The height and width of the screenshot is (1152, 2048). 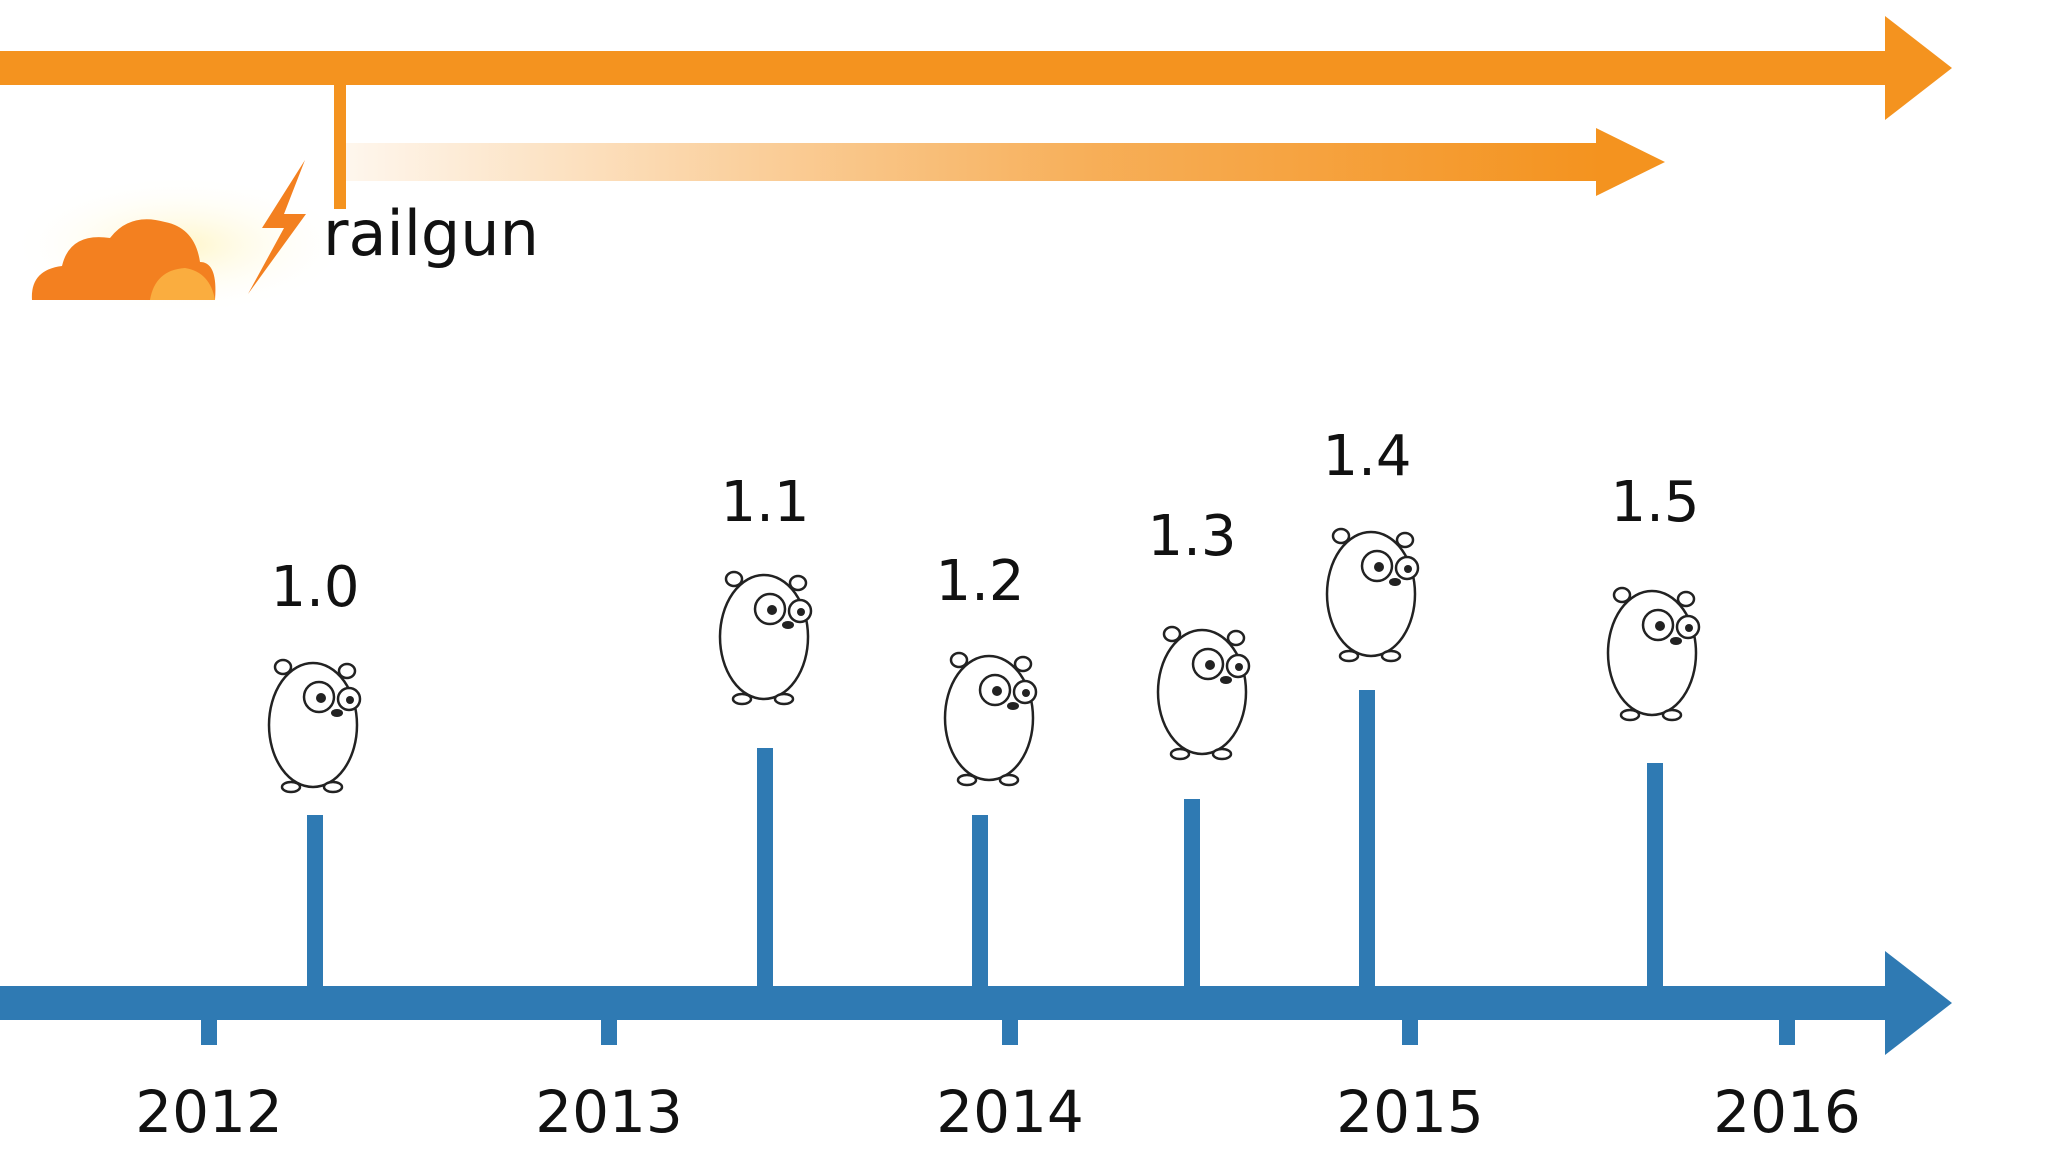 I want to click on release-label: 1.0, so click(x=314, y=587).